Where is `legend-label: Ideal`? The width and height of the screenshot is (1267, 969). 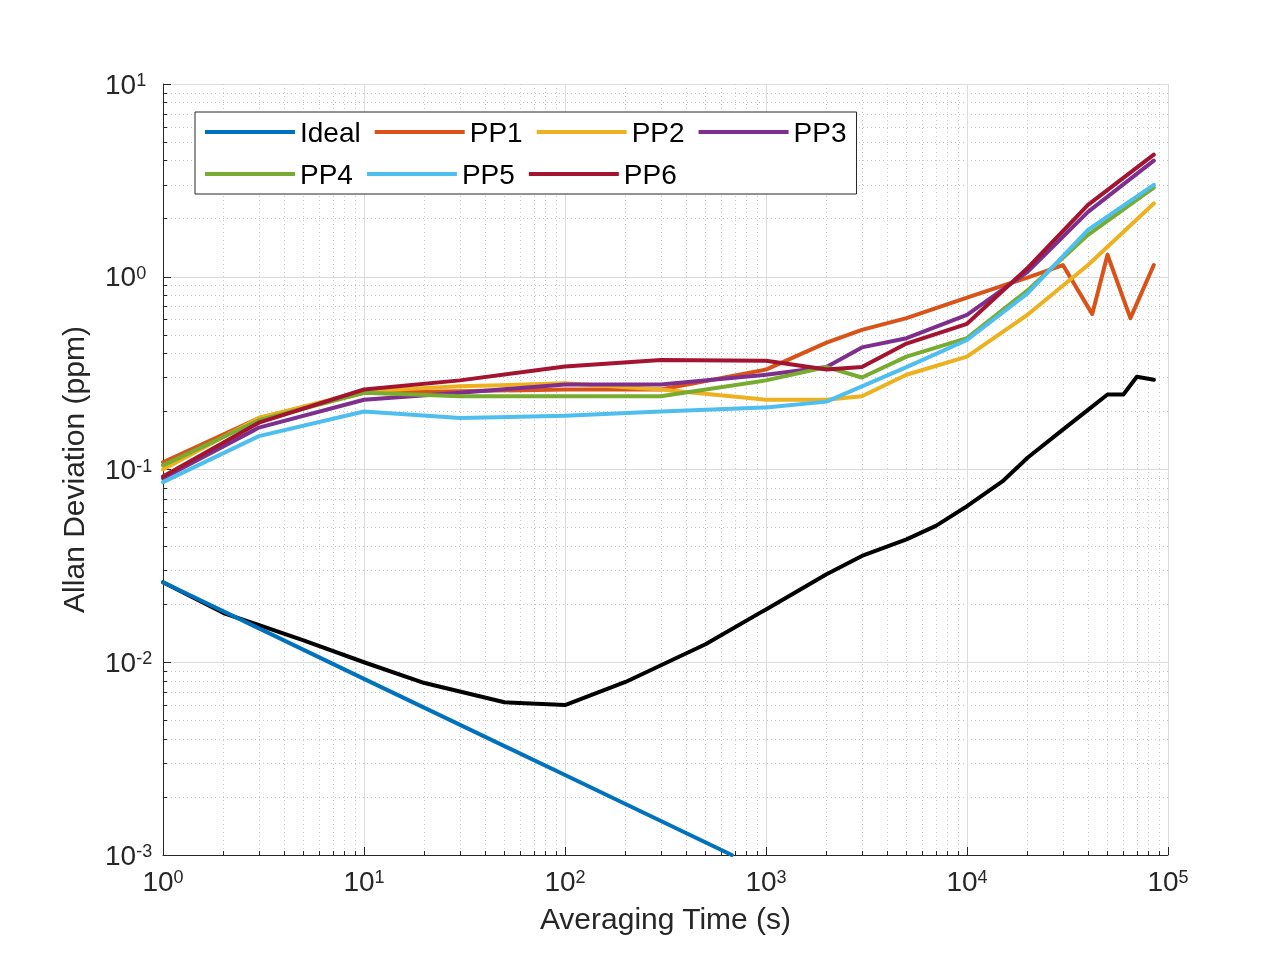
legend-label: Ideal is located at coordinates (330, 132).